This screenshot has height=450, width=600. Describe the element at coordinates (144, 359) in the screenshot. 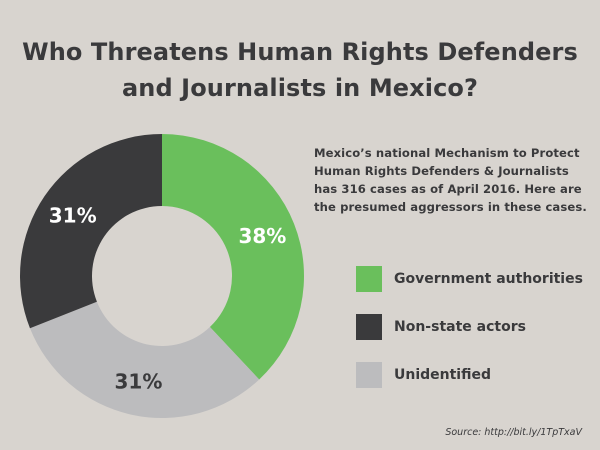

I see `donut-slice-unidentified` at that location.